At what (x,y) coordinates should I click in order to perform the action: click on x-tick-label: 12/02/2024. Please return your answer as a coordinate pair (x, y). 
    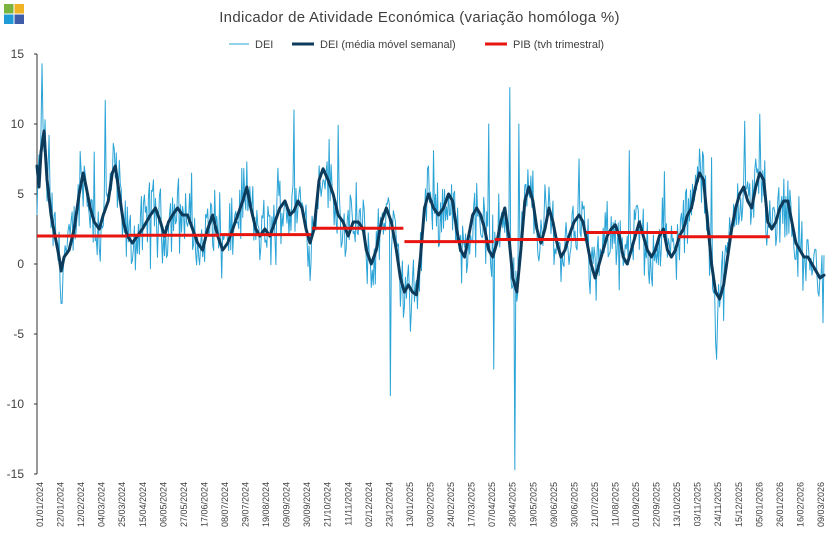
    Looking at the image, I should click on (81, 504).